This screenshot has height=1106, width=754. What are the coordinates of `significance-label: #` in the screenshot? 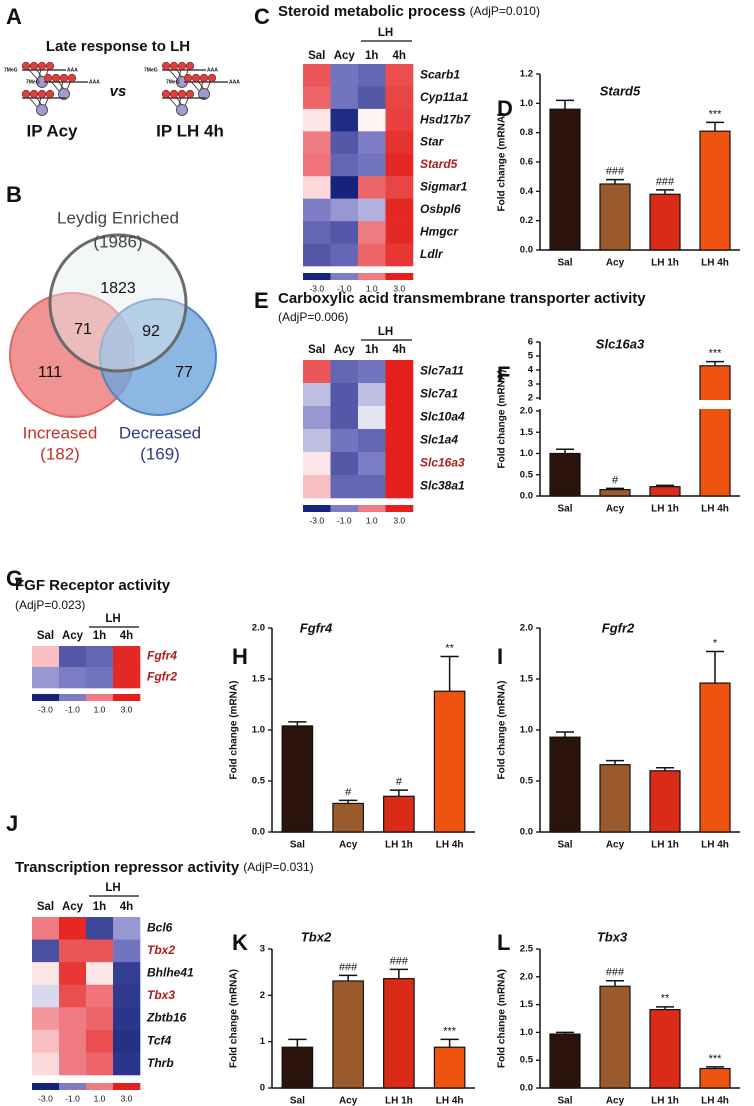 It's located at (348, 792).